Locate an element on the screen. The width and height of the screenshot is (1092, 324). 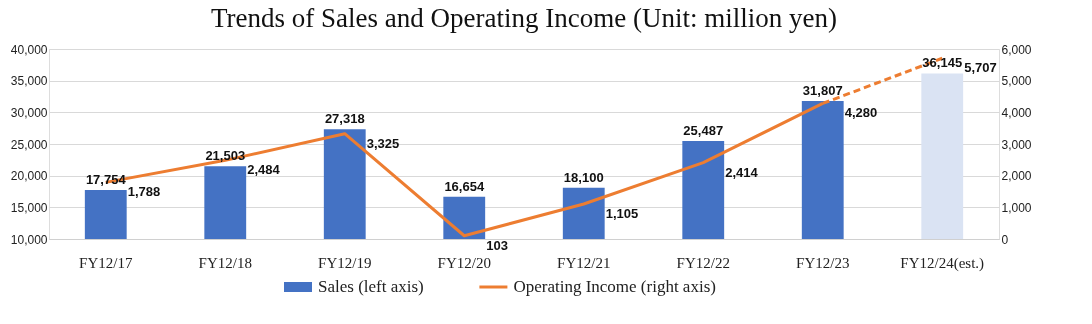
data-label: 25,487 is located at coordinates (703, 130).